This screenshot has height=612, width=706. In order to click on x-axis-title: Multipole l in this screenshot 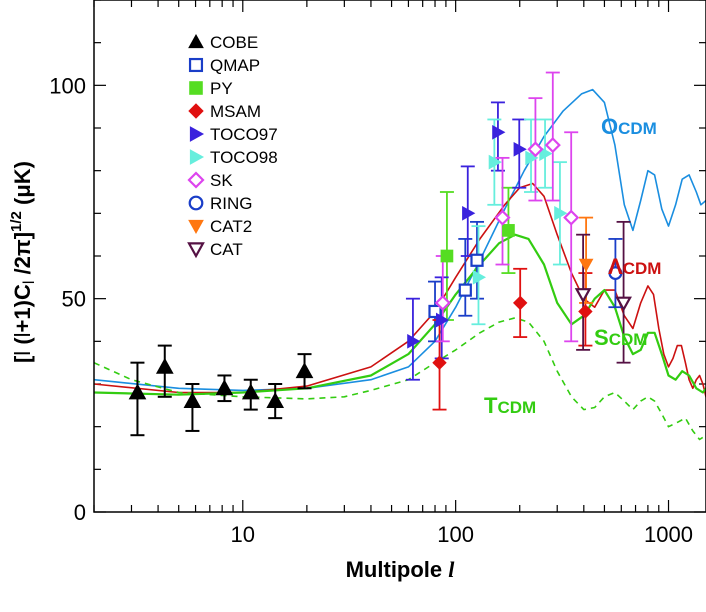, I will do `click(401, 569)`.